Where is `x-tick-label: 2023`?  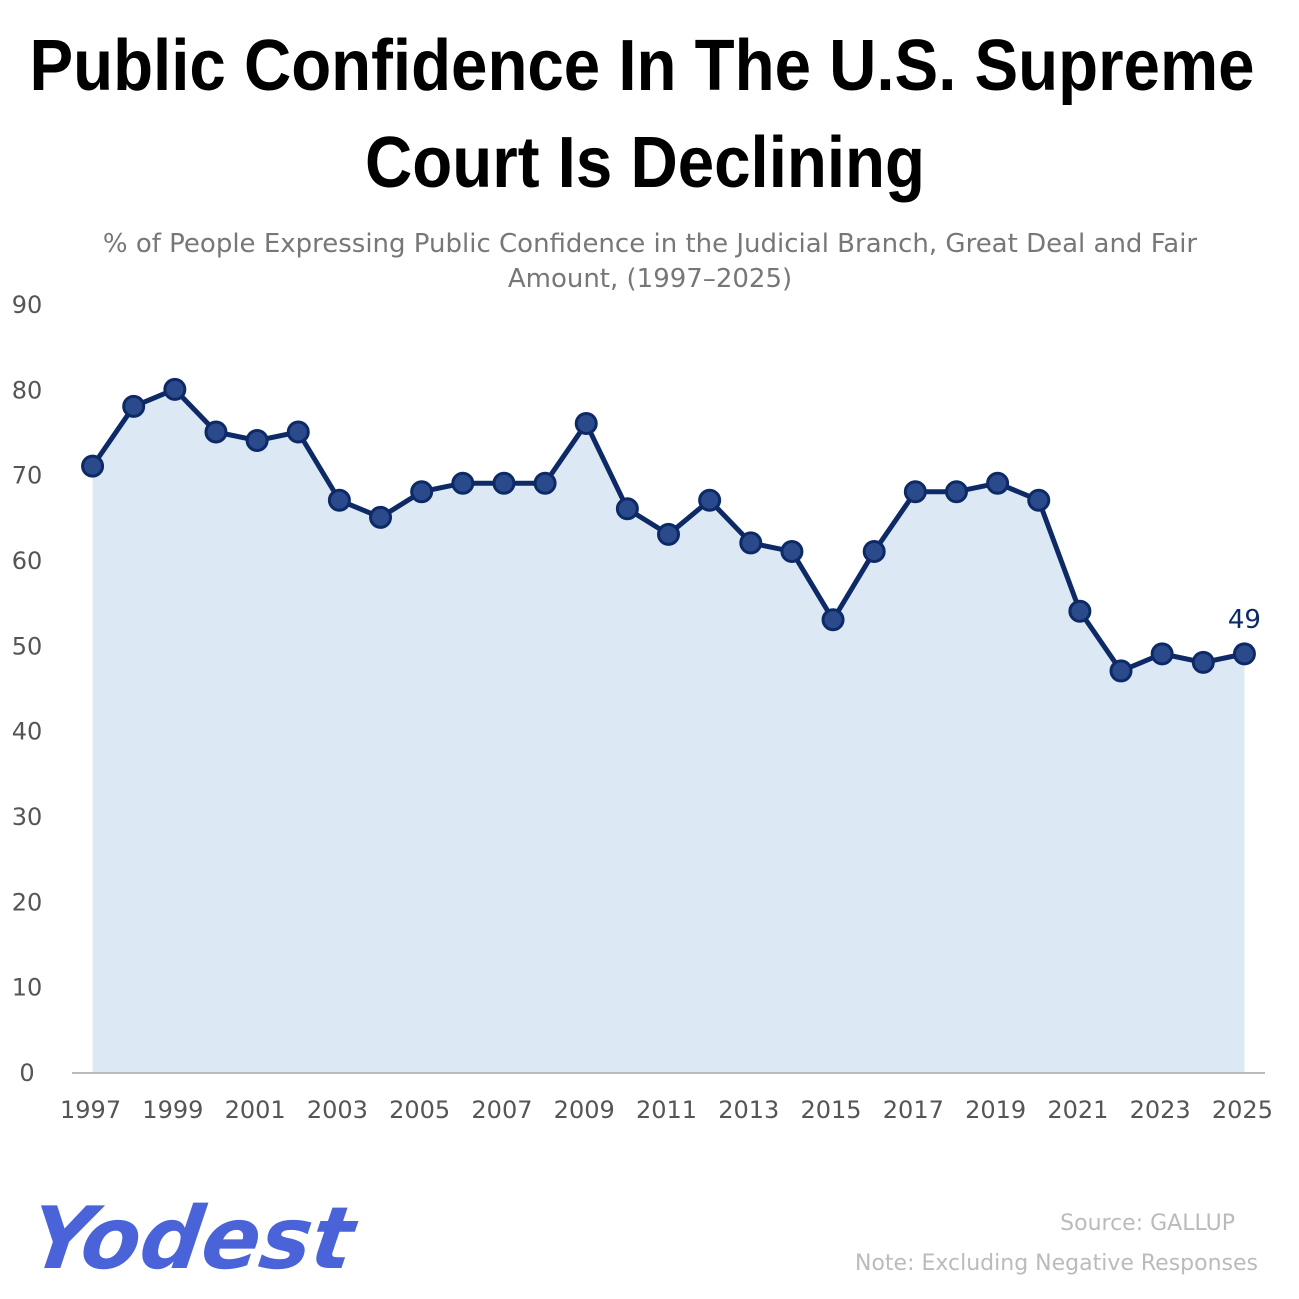 x-tick-label: 2023 is located at coordinates (1160, 1110).